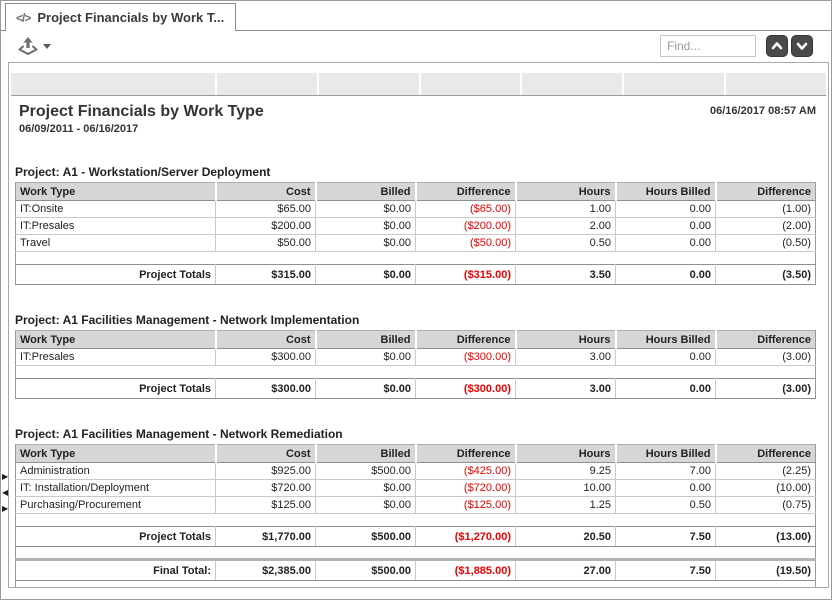 This screenshot has height=600, width=832. I want to click on table-cell: (13.00), so click(765, 536).